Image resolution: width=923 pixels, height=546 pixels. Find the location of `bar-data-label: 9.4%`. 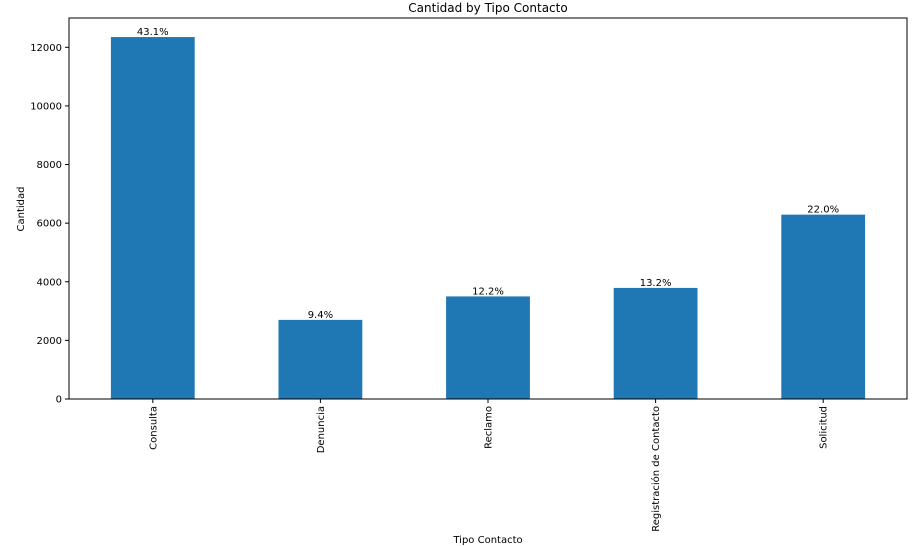

bar-data-label: 9.4% is located at coordinates (320, 315).